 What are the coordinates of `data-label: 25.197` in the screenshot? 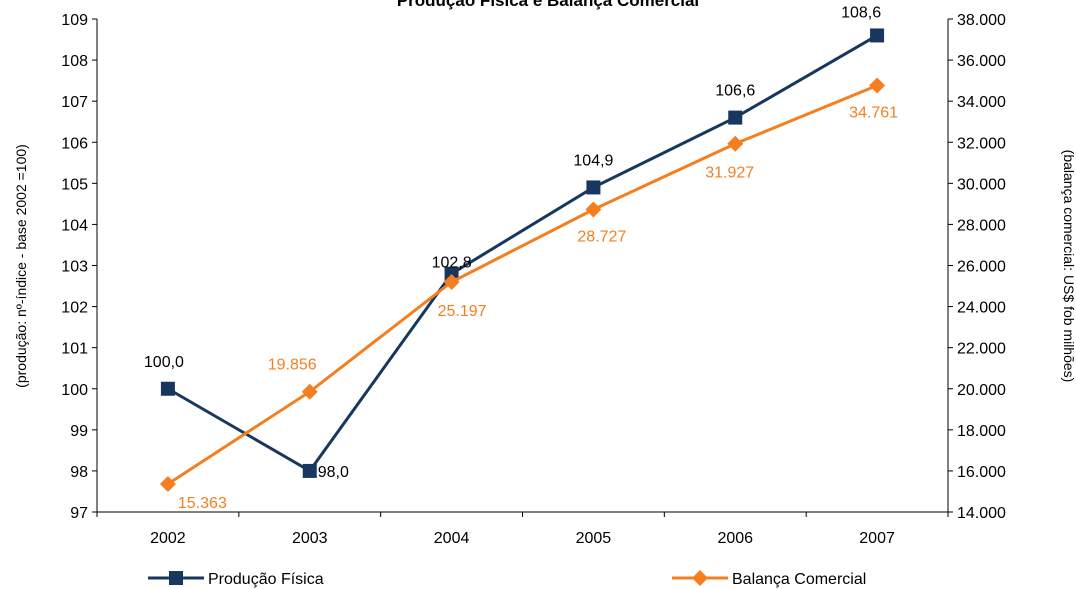 It's located at (462, 311).